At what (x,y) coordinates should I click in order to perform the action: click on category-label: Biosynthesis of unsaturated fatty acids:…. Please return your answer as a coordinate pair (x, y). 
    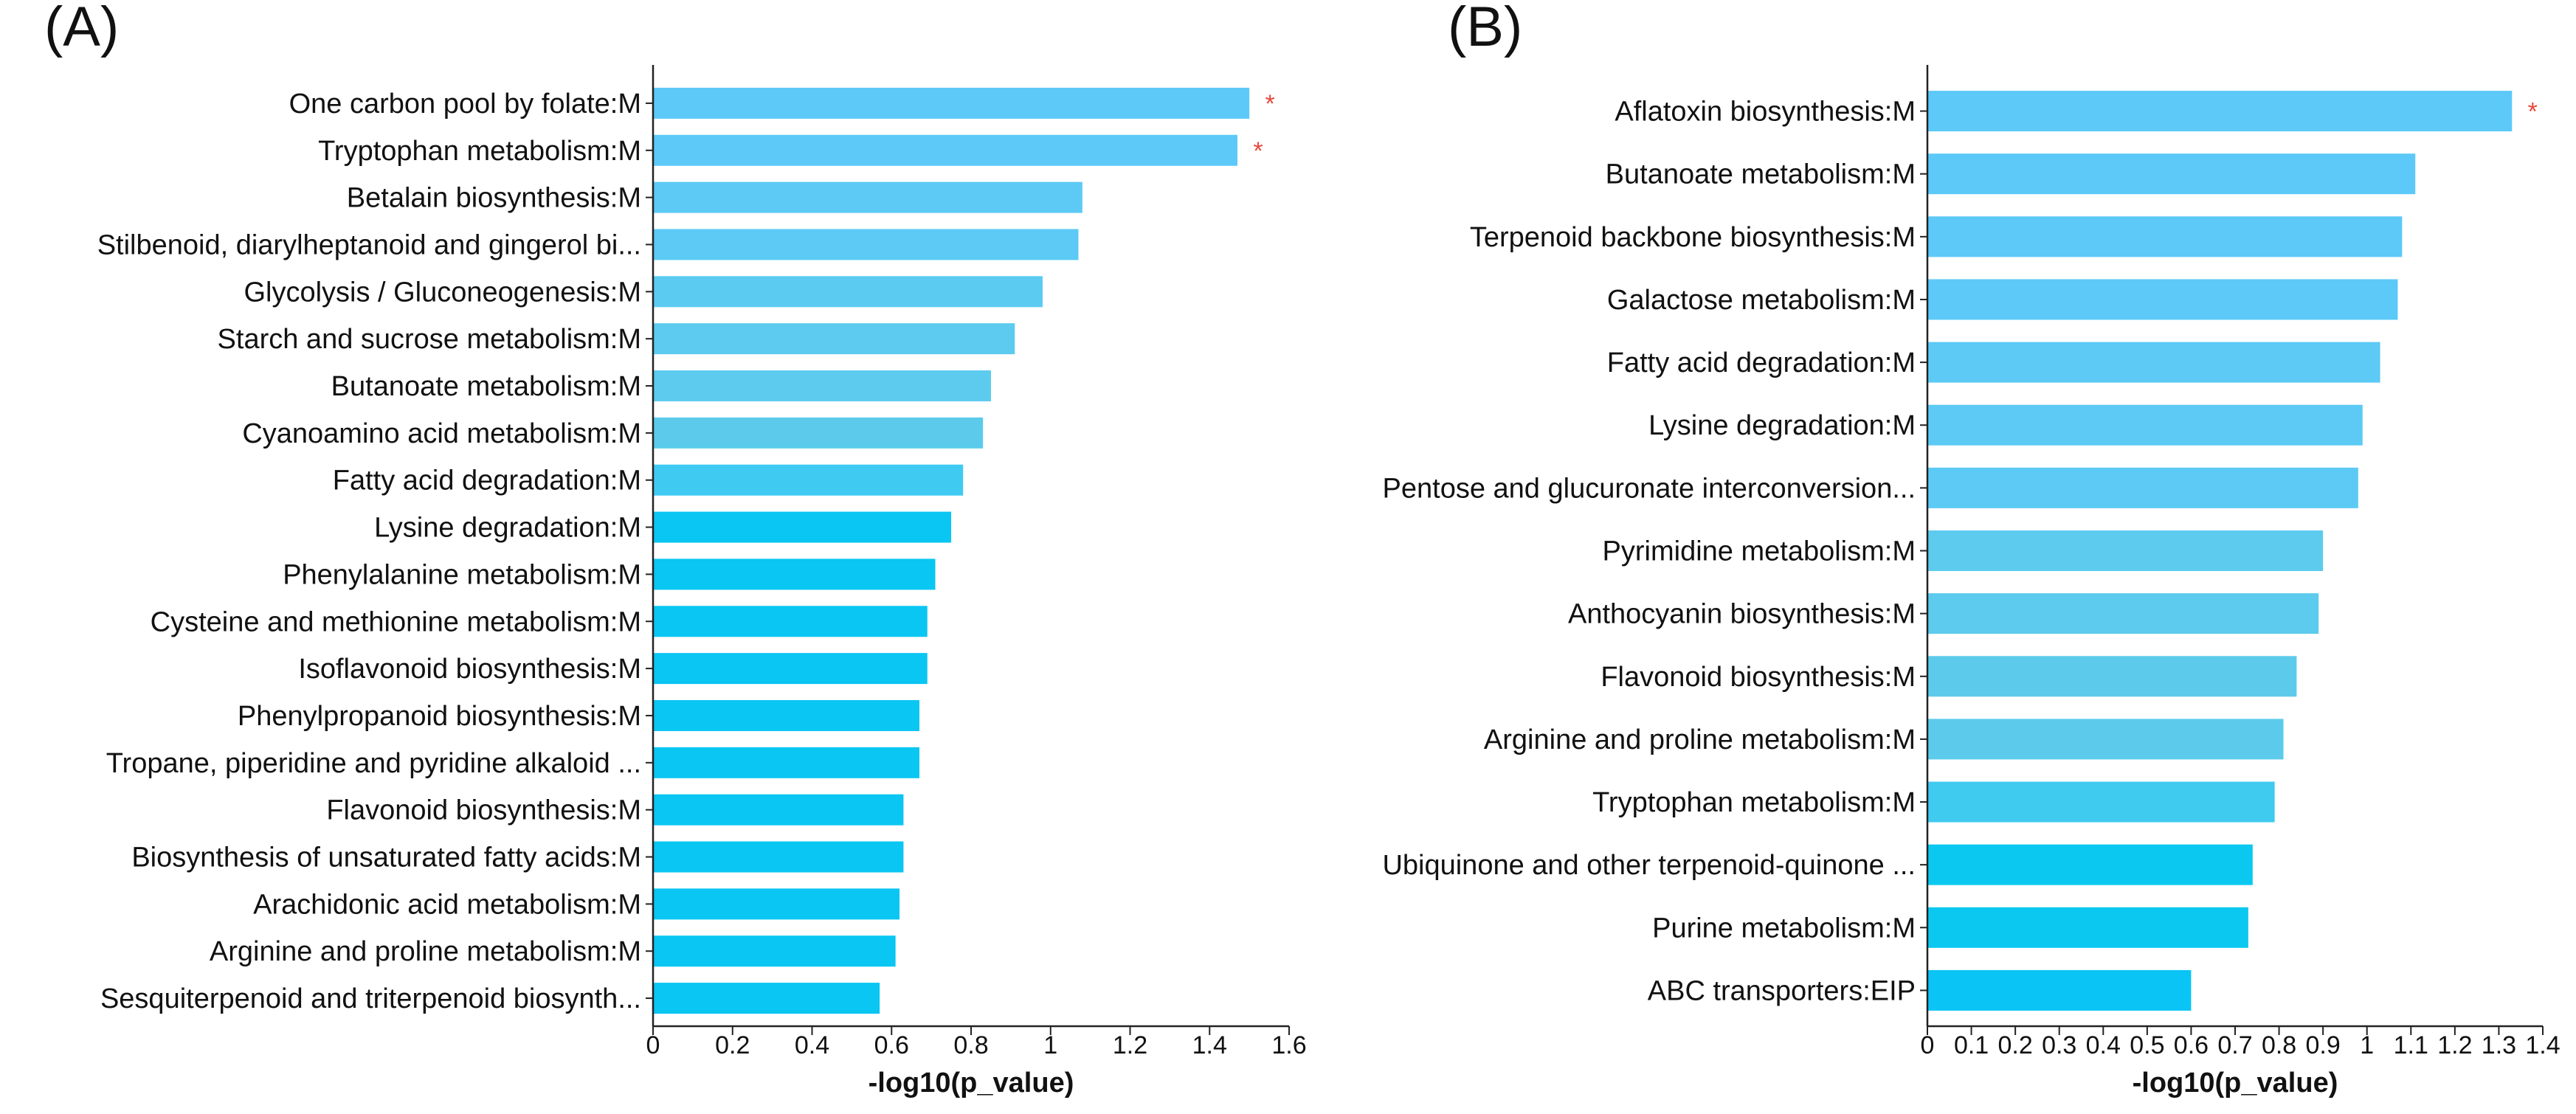
    Looking at the image, I should click on (386, 858).